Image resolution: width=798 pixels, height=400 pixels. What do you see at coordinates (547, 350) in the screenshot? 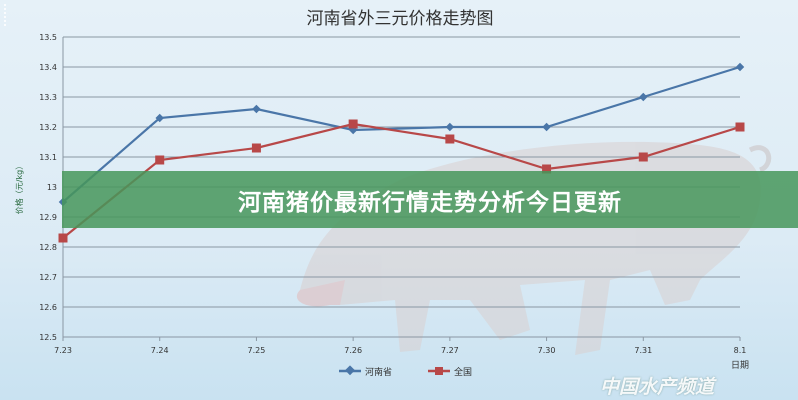
I see `x-tick-label: 7.30` at bounding box center [547, 350].